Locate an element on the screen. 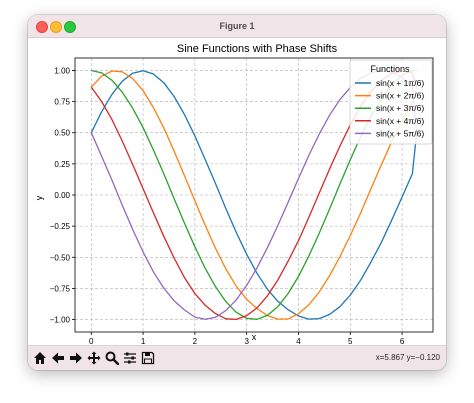 Image resolution: width=474 pixels, height=403 pixels. legend-box is located at coordinates (391, 102).